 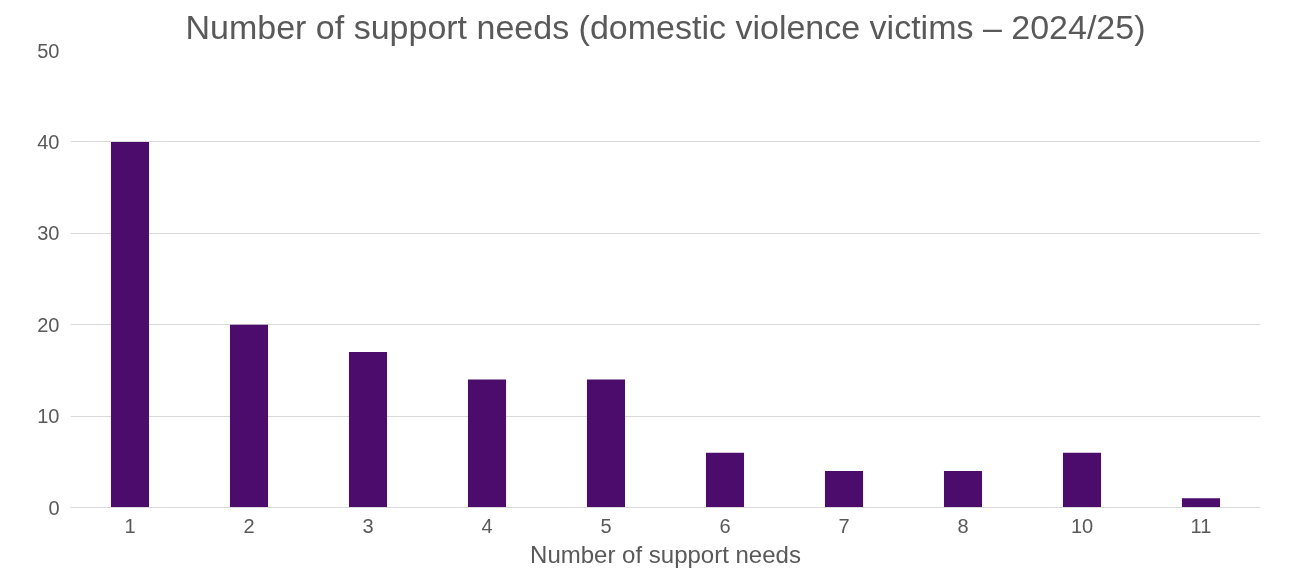 What do you see at coordinates (665, 26) in the screenshot?
I see `chart-title: Number of support needs (domestic violence victims – 2024/25)` at bounding box center [665, 26].